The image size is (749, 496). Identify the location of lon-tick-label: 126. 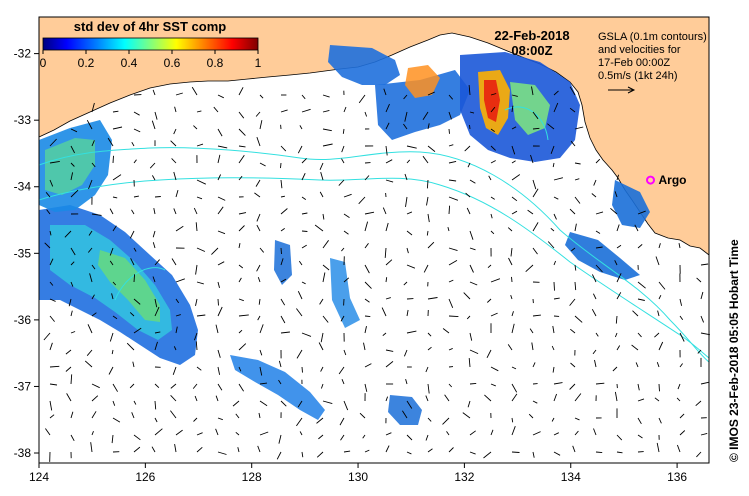
(145, 477).